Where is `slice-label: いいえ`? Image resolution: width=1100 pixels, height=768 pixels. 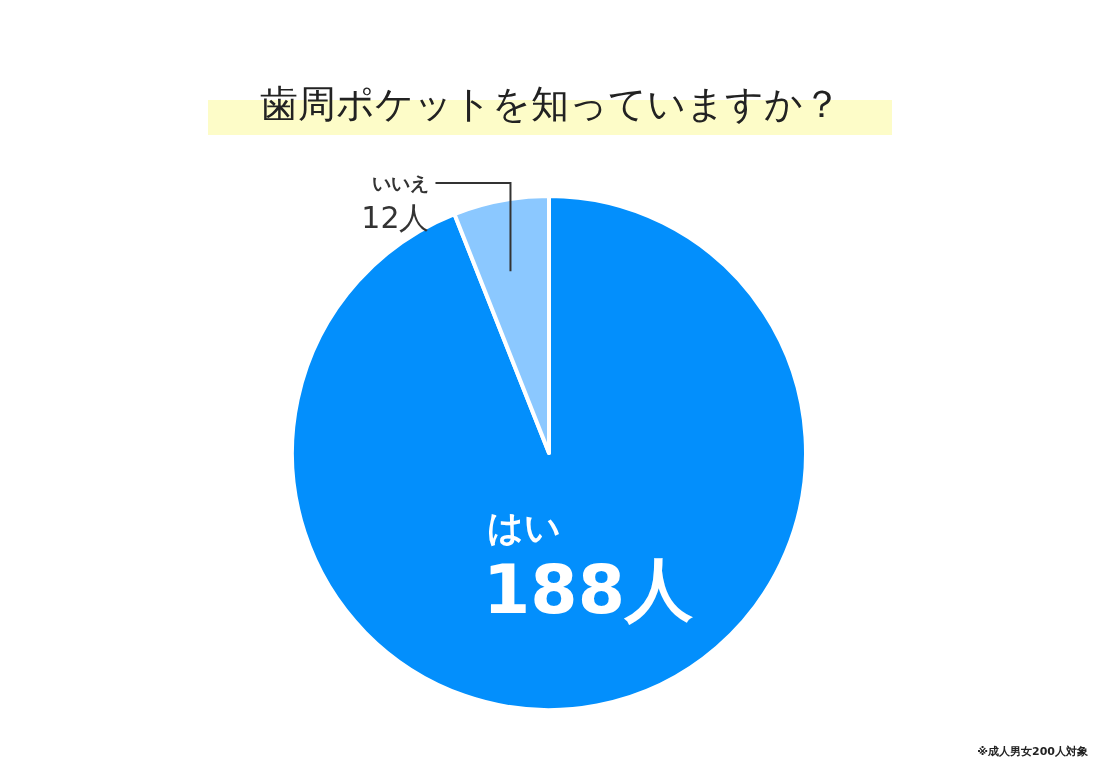 slice-label: いいえ is located at coordinates (401, 183).